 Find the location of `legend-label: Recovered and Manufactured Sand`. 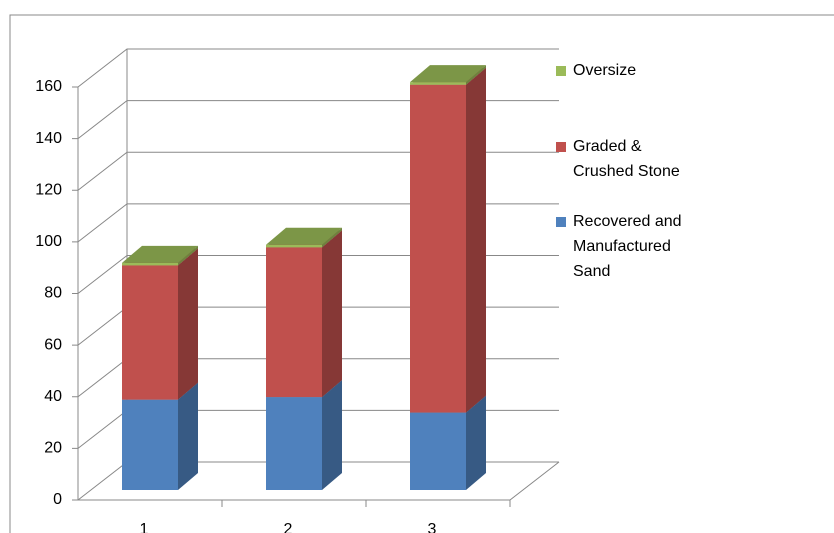

legend-label: Recovered and Manufactured Sand is located at coordinates (627, 246).